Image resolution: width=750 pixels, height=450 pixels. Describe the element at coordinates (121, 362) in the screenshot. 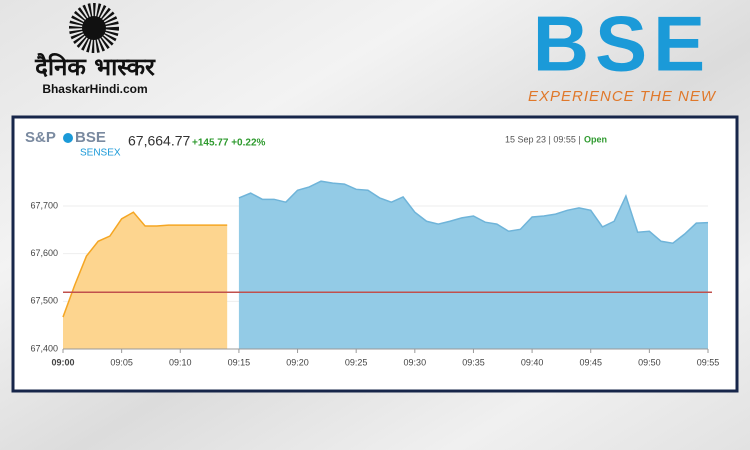

I see `x-tick-label: 09:05` at that location.